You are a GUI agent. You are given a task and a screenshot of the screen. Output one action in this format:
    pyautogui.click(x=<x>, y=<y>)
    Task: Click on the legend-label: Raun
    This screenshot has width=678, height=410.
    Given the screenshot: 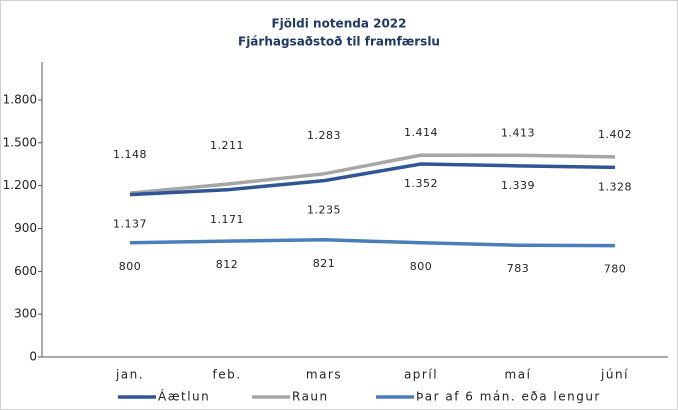 What is the action you would take?
    pyautogui.click(x=310, y=397)
    